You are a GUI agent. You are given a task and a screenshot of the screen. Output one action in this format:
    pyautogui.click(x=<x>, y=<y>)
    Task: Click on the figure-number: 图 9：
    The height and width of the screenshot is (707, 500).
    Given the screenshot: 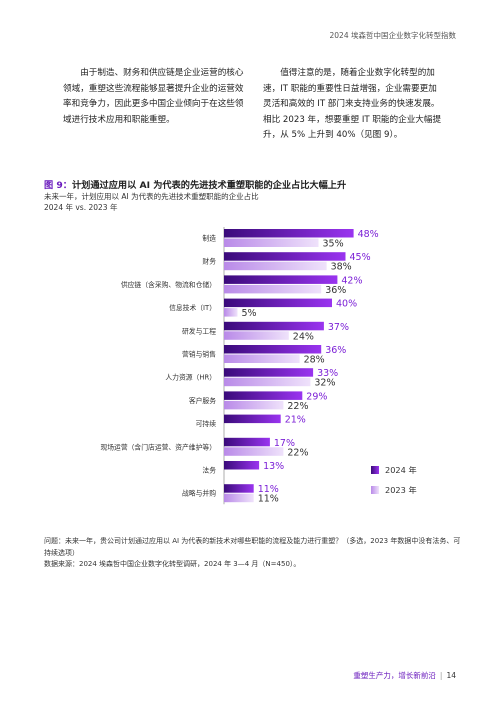 What is the action you would take?
    pyautogui.click(x=58, y=185)
    